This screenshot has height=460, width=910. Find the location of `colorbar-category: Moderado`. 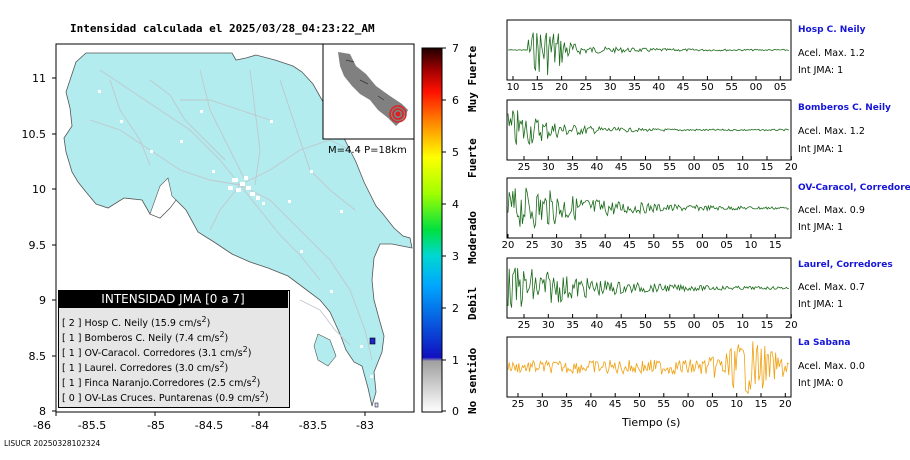

colorbar-category: Moderado is located at coordinates (472, 237).